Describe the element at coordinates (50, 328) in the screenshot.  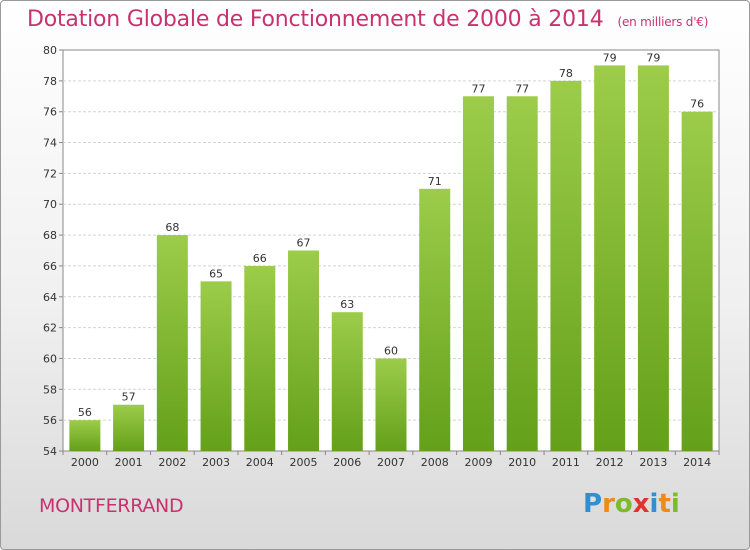
I see `y-tick-label: 62` at that location.